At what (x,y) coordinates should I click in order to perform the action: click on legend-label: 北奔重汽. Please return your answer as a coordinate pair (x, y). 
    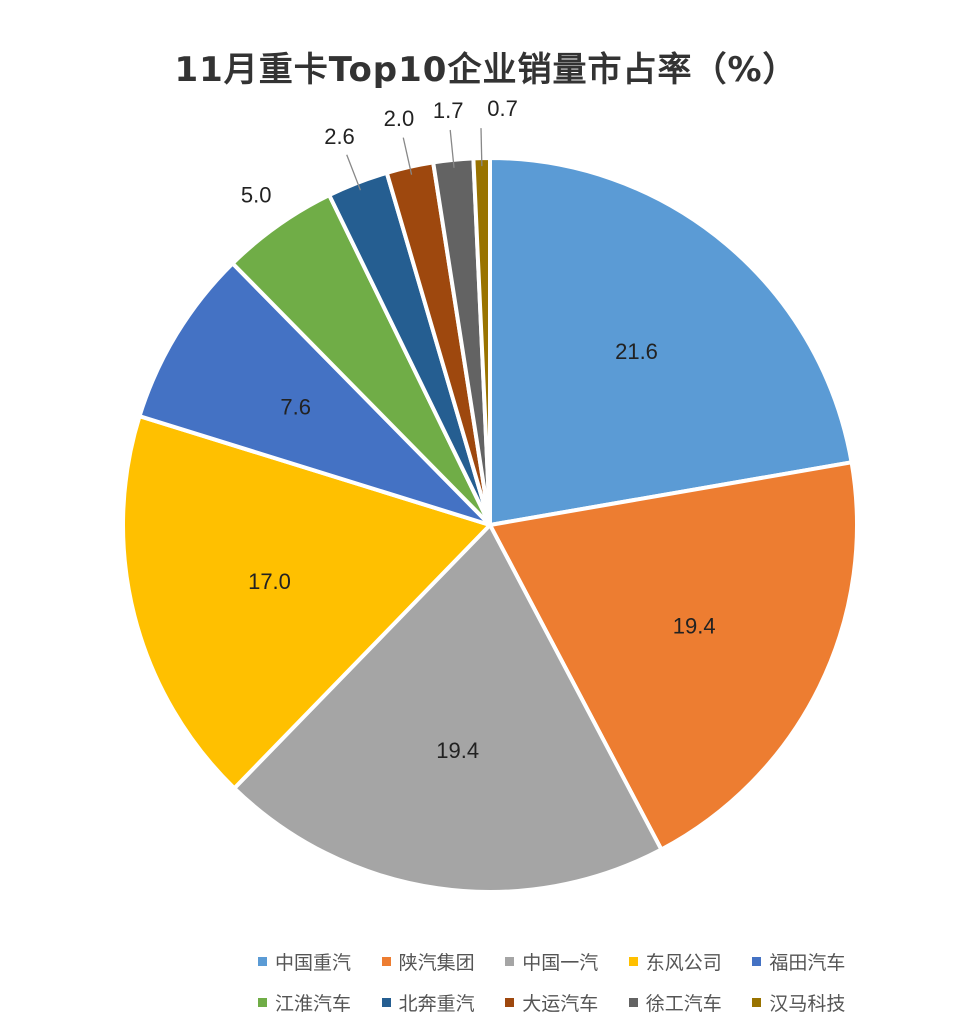
    Looking at the image, I should click on (436, 1004).